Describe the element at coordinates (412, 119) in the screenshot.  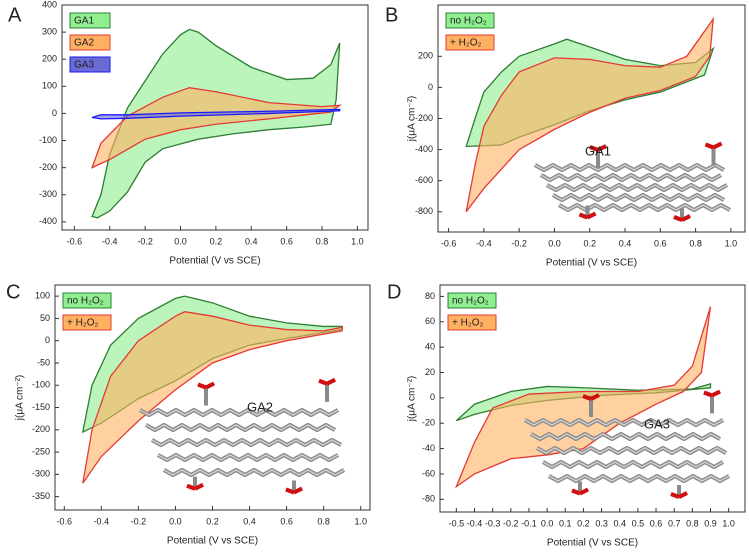
I see `y-axis-label: j(μA cm⁻²)` at that location.